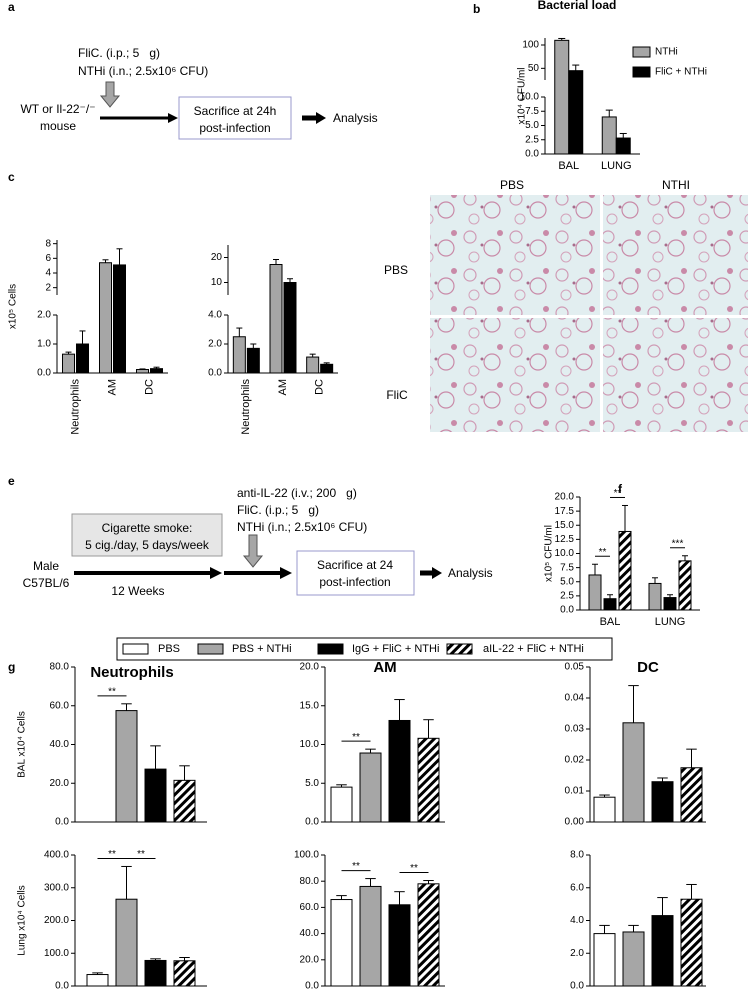 Image resolution: width=753 pixels, height=992 pixels. What do you see at coordinates (534, 68) in the screenshot?
I see `y-tick-label: 50` at bounding box center [534, 68].